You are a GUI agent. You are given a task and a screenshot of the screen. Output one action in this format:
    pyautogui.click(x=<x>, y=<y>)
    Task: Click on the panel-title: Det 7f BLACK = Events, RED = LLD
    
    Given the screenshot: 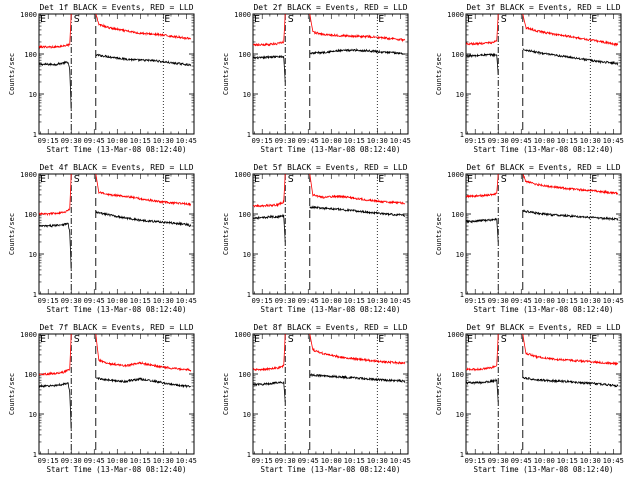 What is the action you would take?
    pyautogui.click(x=116, y=327)
    